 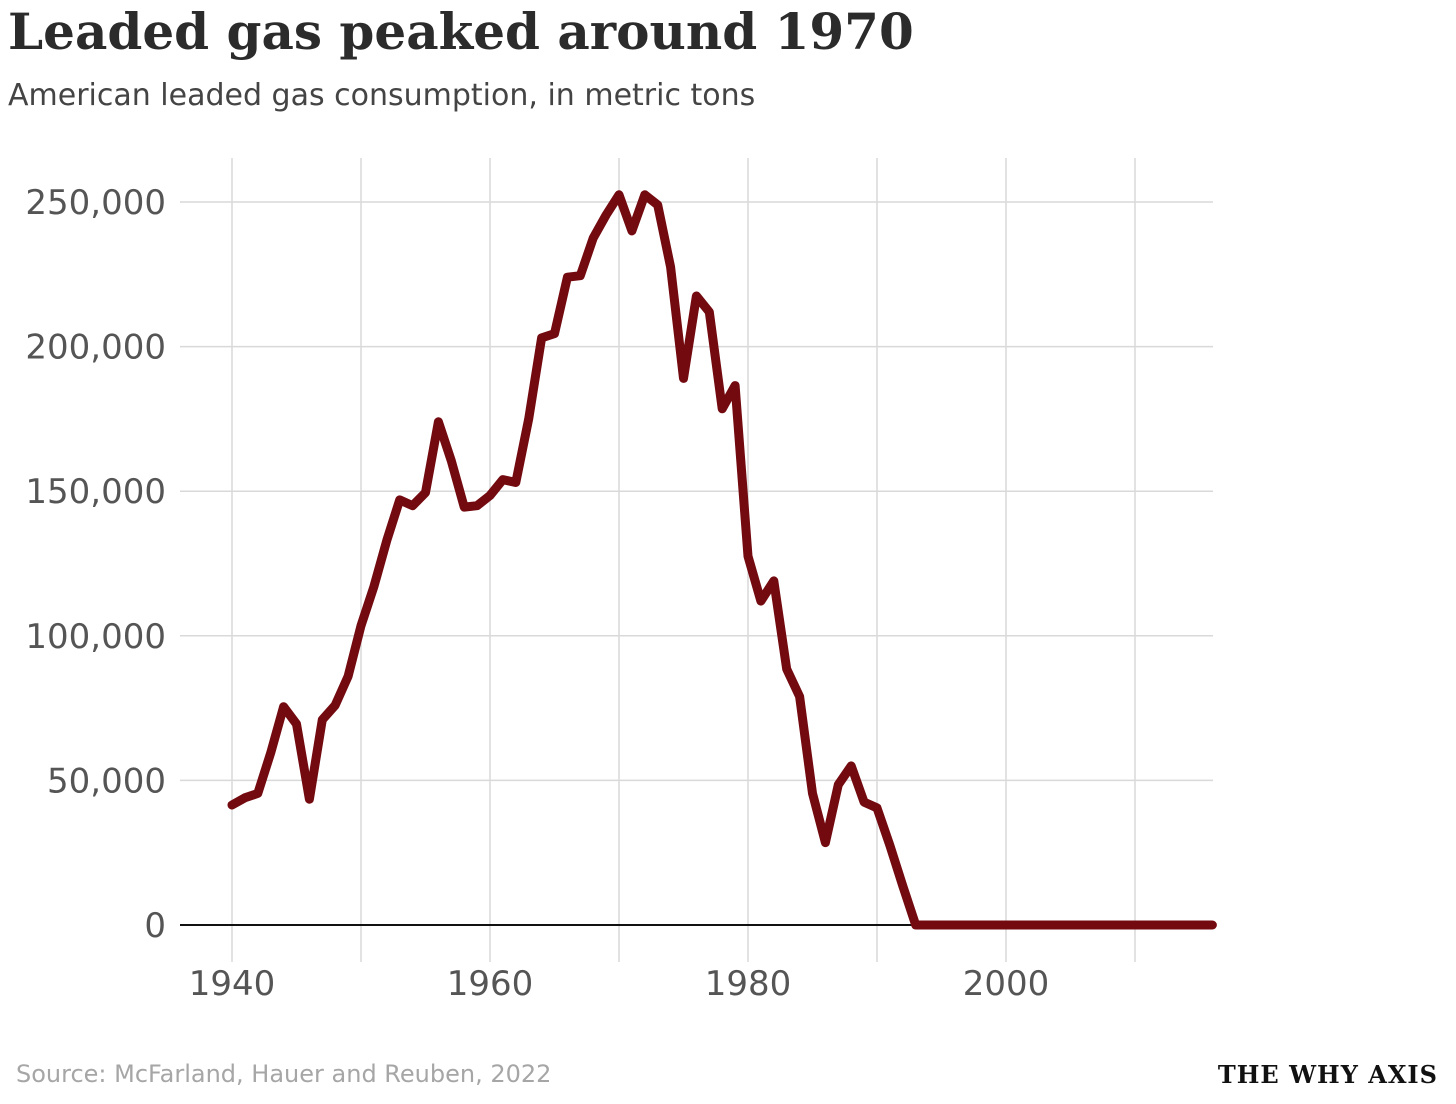 What do you see at coordinates (155, 926) in the screenshot?
I see `y-tick-label: 0` at bounding box center [155, 926].